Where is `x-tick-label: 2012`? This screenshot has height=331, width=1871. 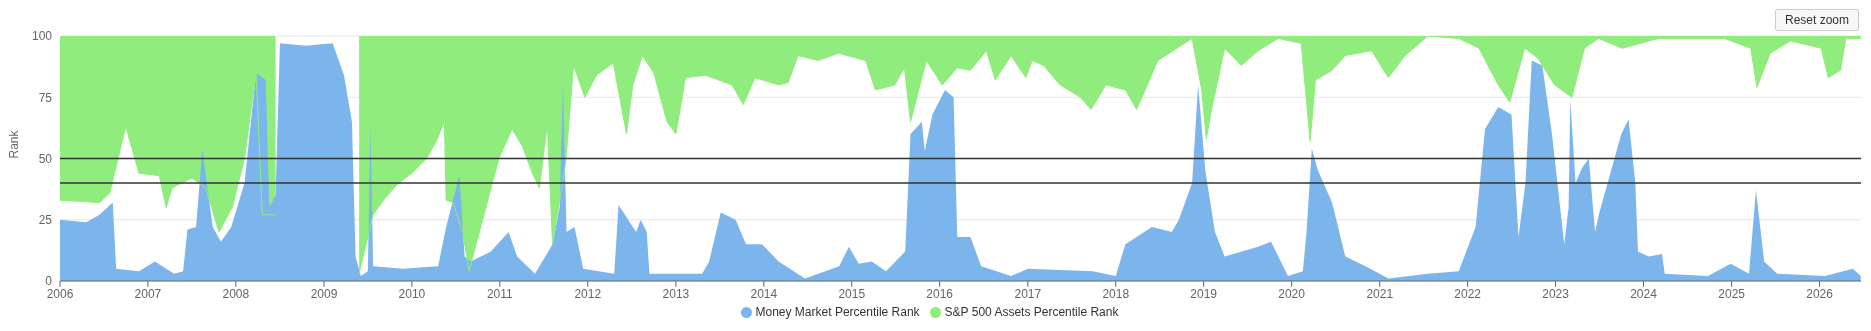
x-tick-label: 2012 is located at coordinates (588, 293).